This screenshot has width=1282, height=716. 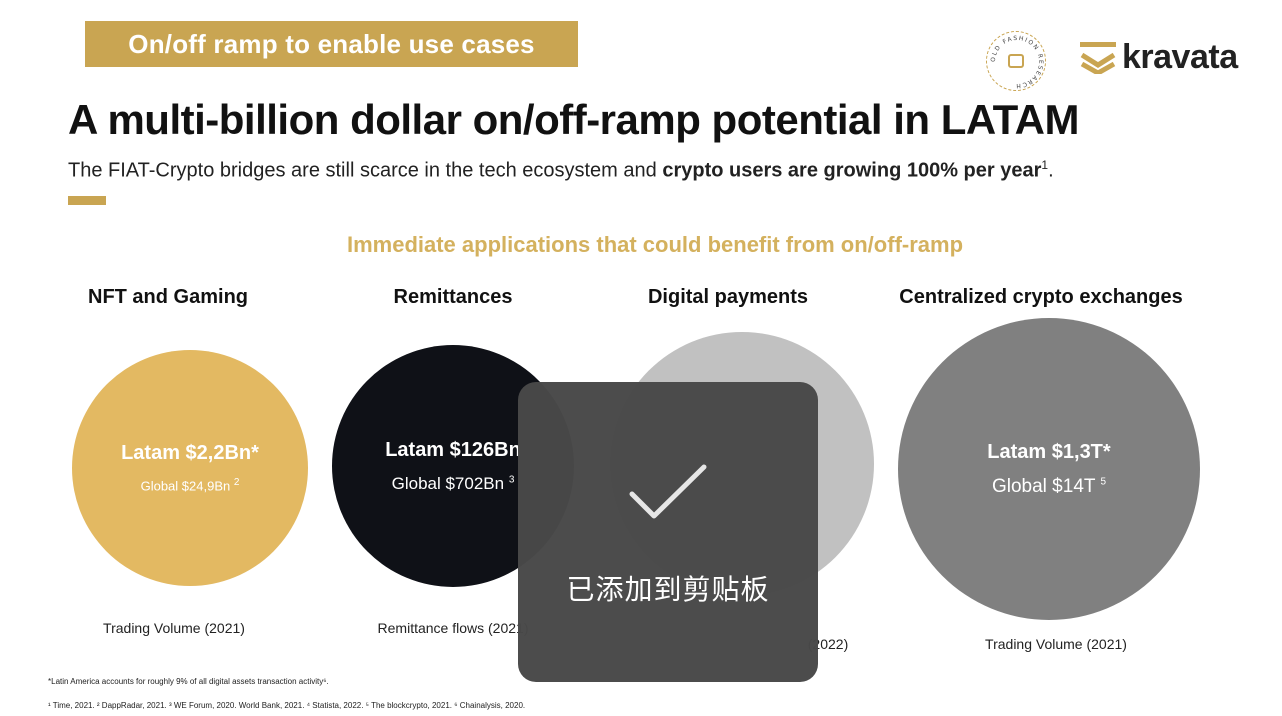 I want to click on research-seal-logo: OLD FASHION RESEARCH, so click(x=1016, y=61).